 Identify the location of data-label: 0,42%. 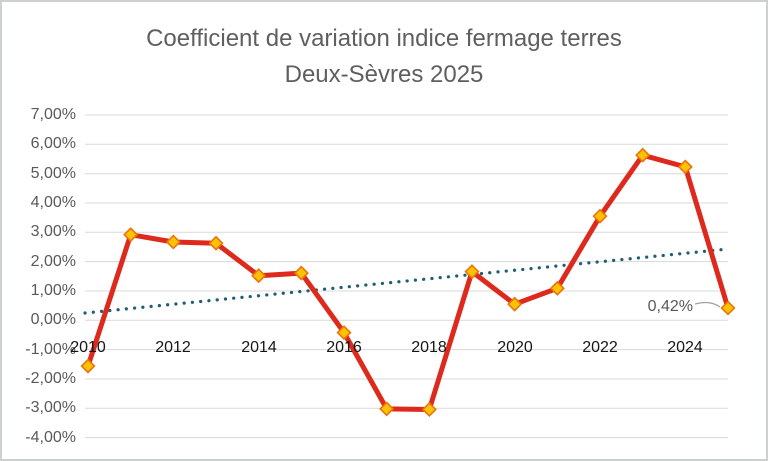
(670, 306).